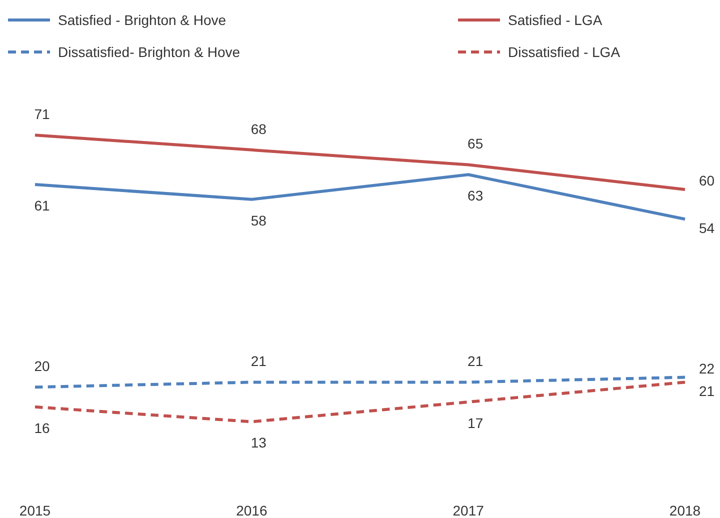  Describe the element at coordinates (42, 206) in the screenshot. I see `data-label: 61` at that location.